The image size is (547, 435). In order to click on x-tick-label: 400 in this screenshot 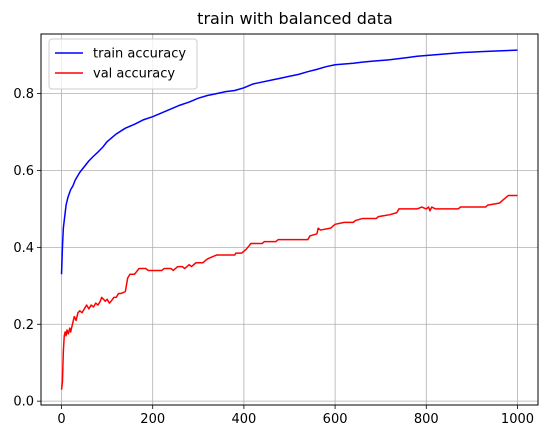, I will do `click(243, 419)`.